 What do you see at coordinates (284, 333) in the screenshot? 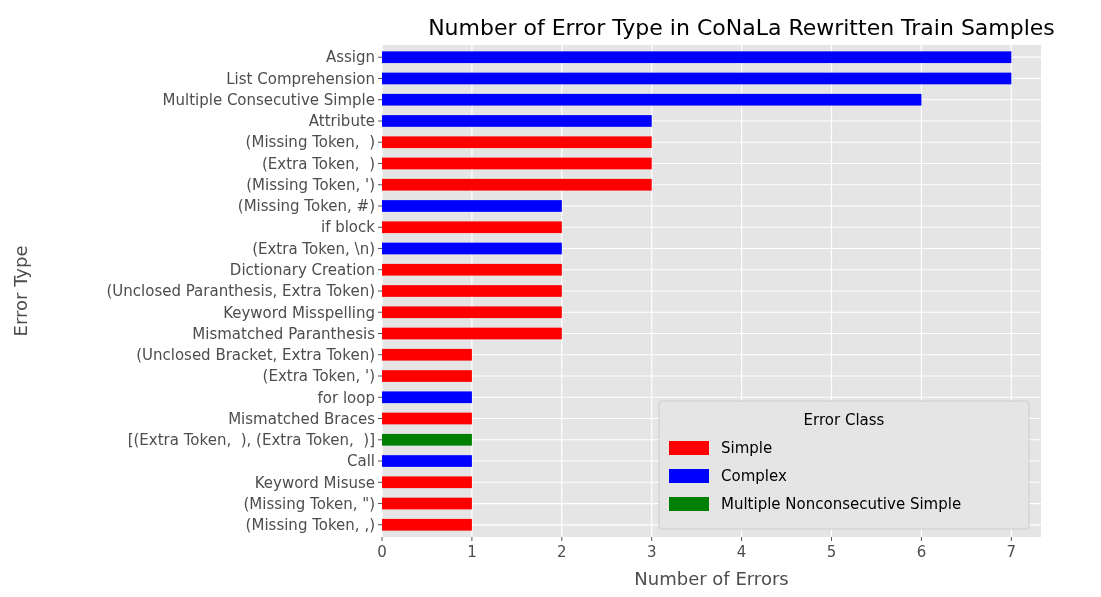
I see `y-tick-label: Mismatched Paranthesis` at bounding box center [284, 333].